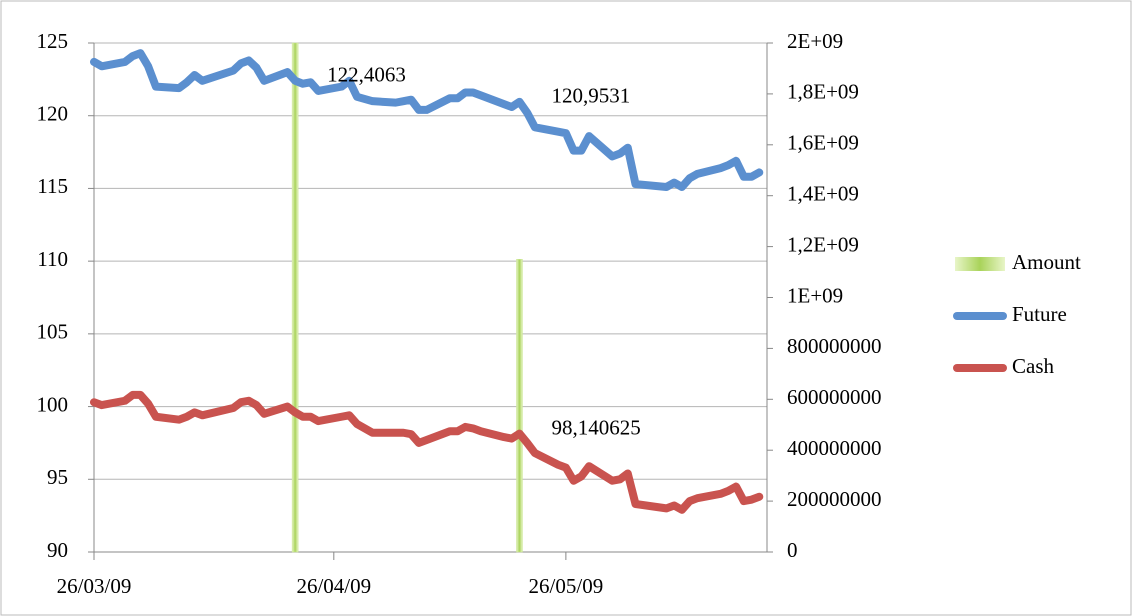  I want to click on data-label: 122,4063, so click(366, 75).